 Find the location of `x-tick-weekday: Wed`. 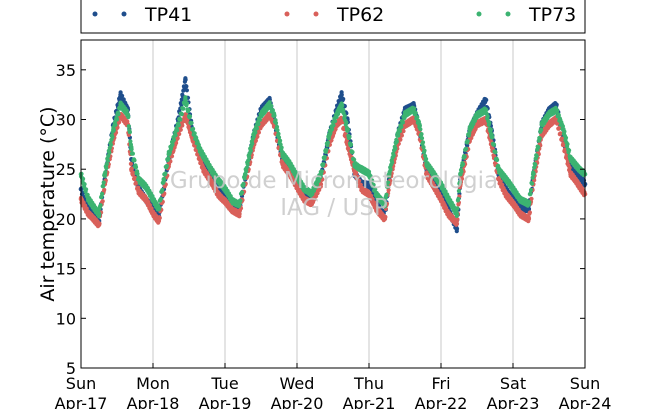

x-tick-weekday: Wed is located at coordinates (297, 383).